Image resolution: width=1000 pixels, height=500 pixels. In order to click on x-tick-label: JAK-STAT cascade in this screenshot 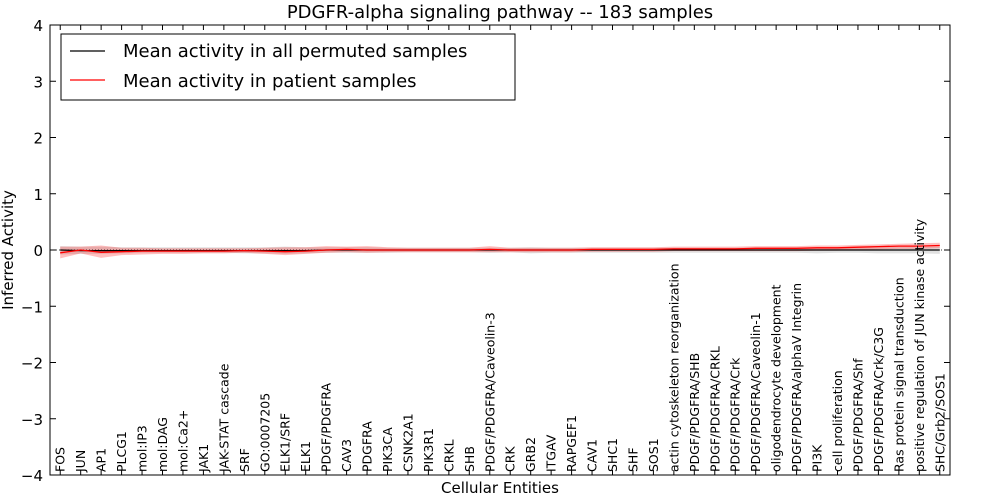, I will do `click(223, 418)`.